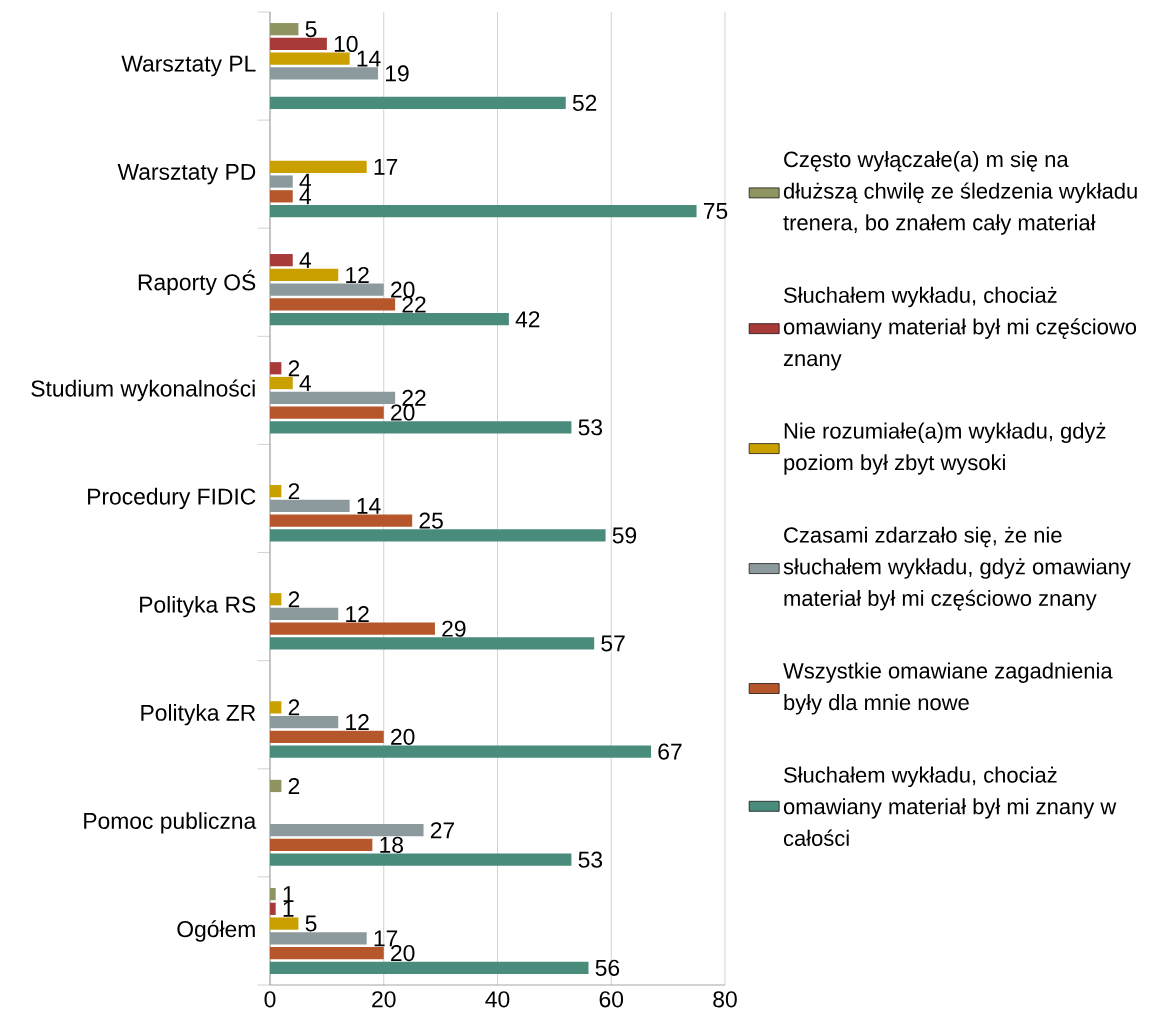 The width and height of the screenshot is (1170, 1024). I want to click on x-tick-label: 80, so click(725, 999).